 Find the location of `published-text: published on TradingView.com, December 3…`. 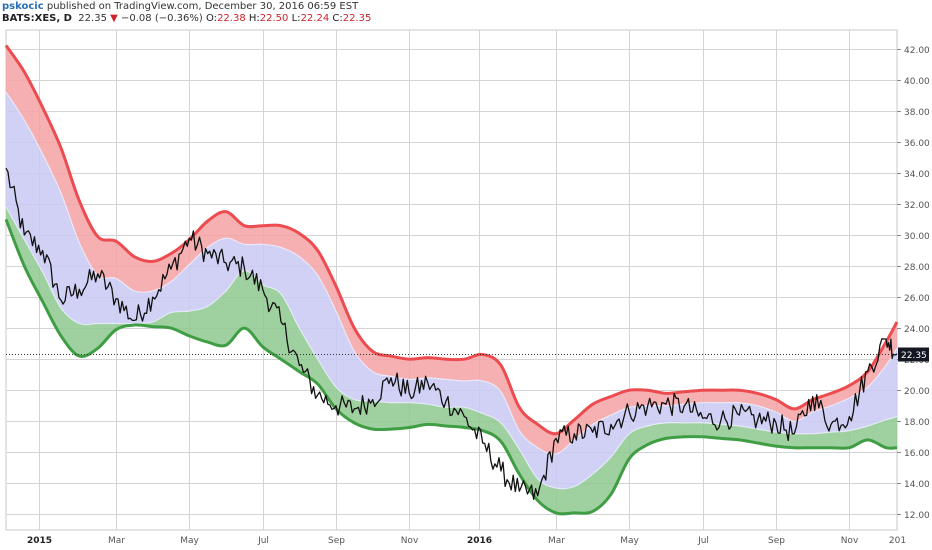

published-text: published on TradingView.com, December 3… is located at coordinates (202, 6).